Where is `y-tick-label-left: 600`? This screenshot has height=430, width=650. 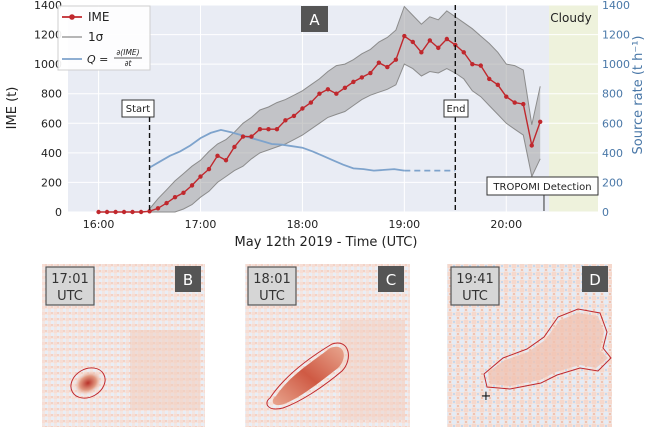 y-tick-label-left: 600 is located at coordinates (51, 123).